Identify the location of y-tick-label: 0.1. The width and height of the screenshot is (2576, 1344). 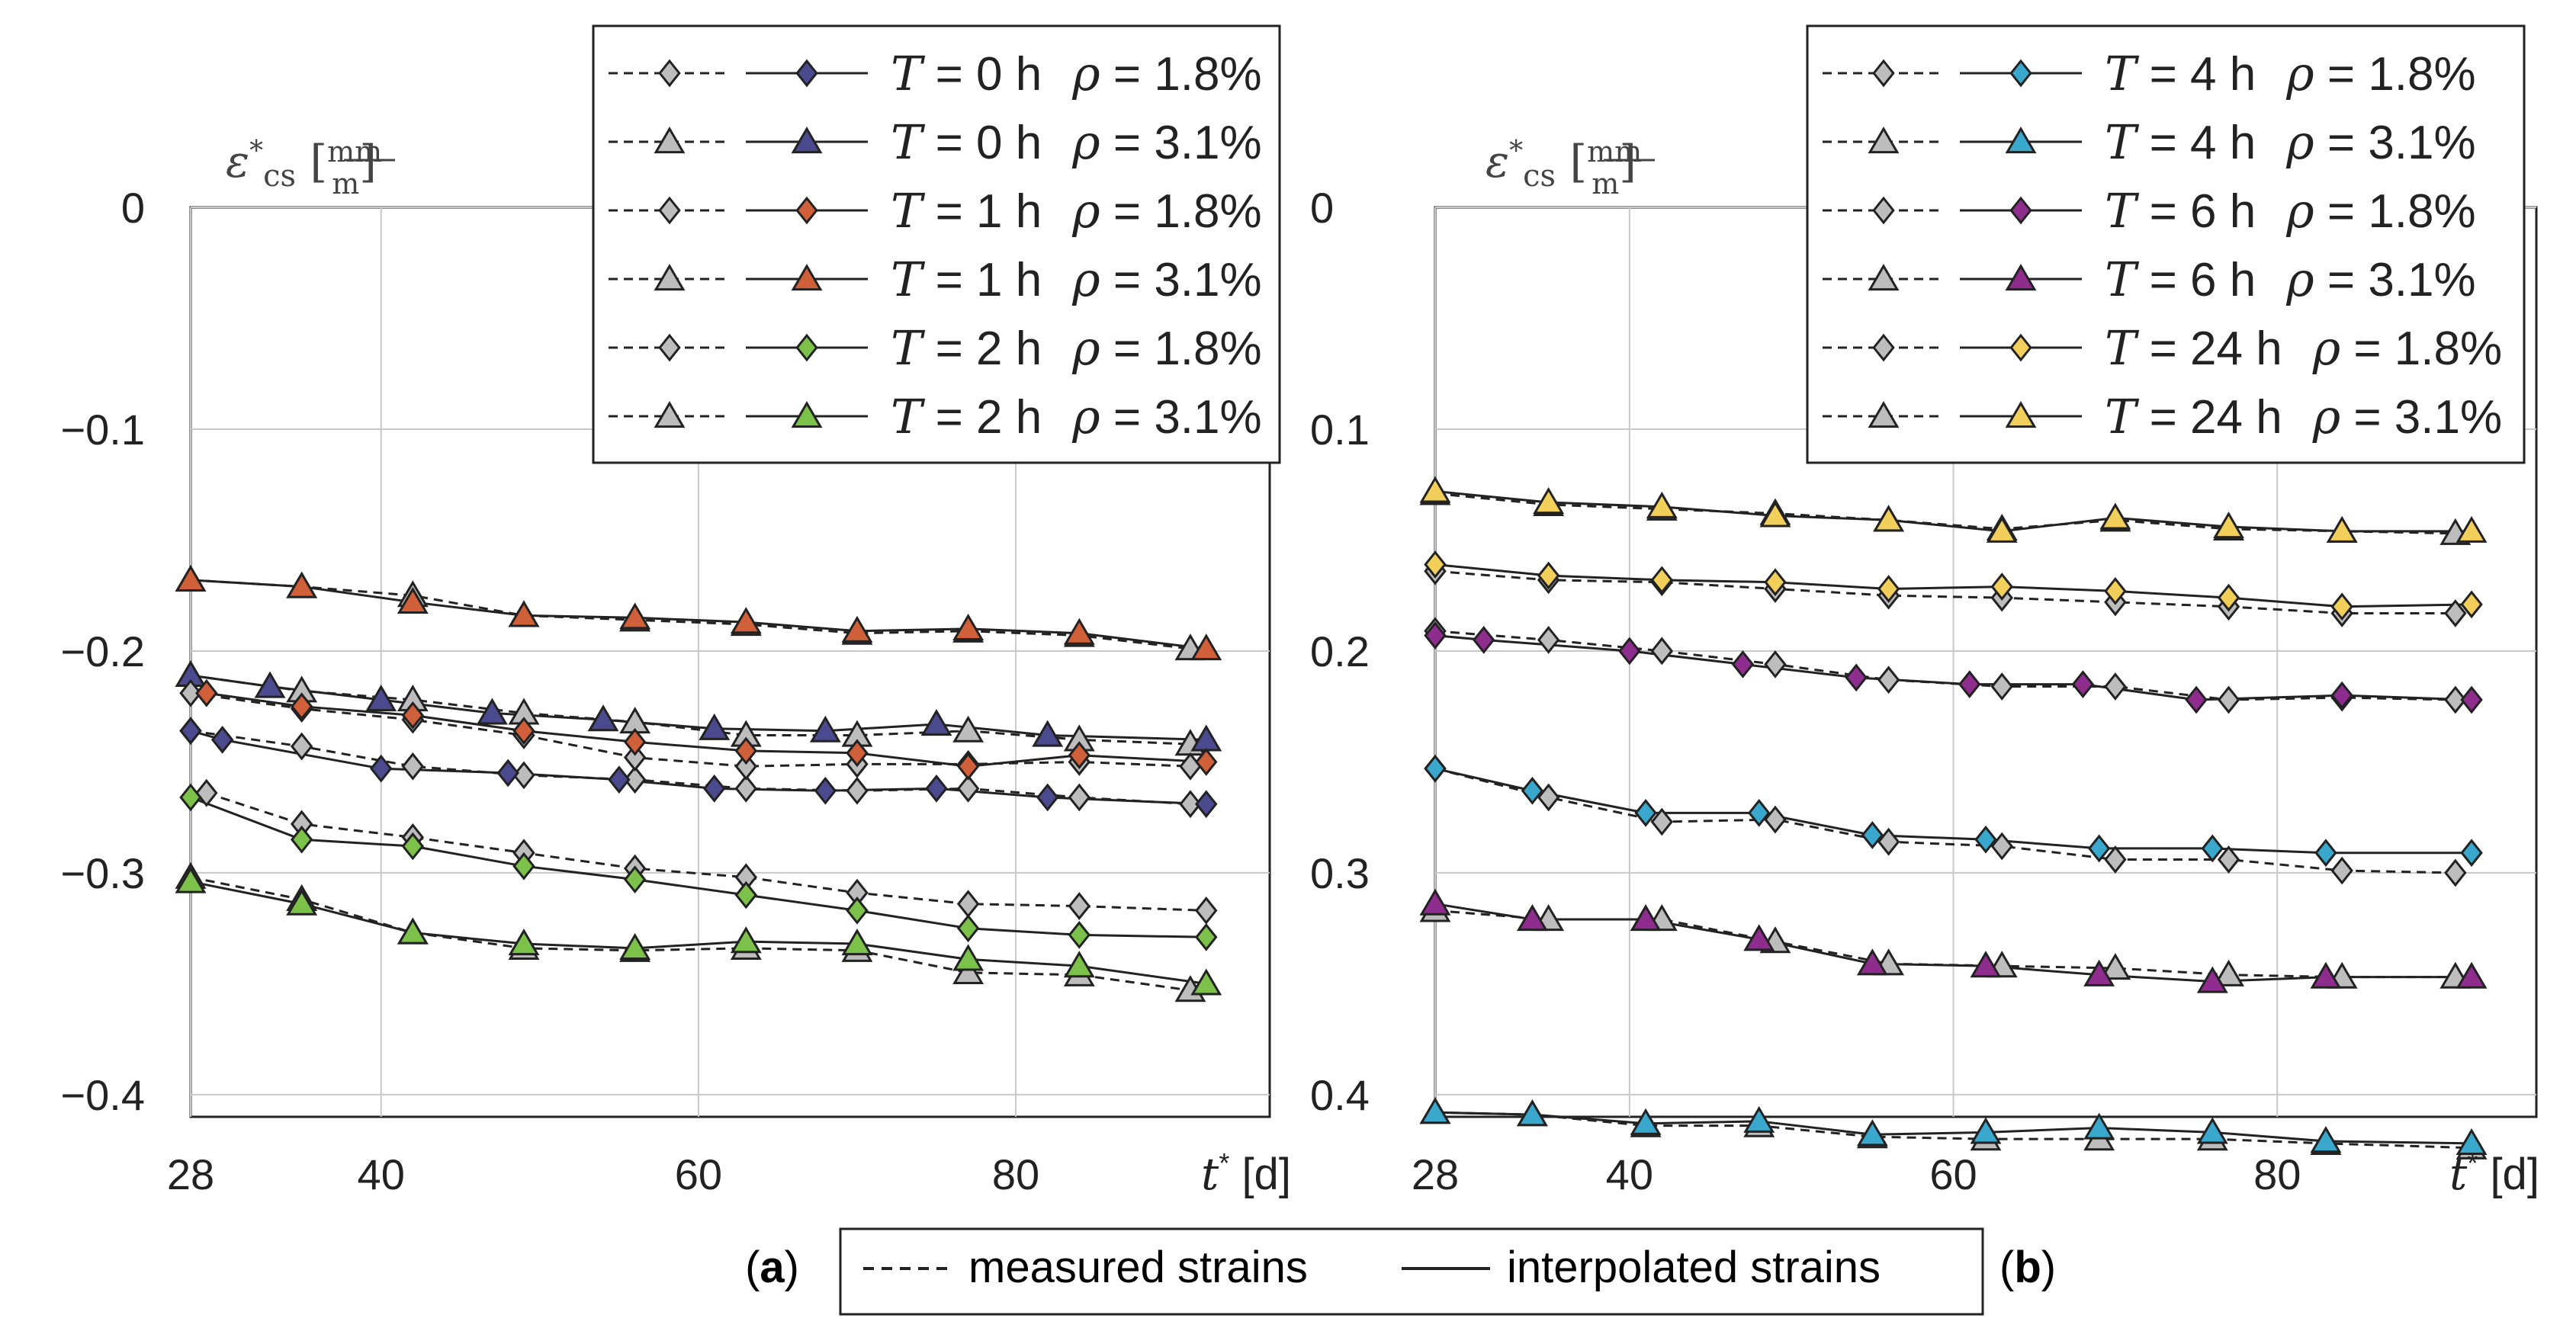
(1340, 430).